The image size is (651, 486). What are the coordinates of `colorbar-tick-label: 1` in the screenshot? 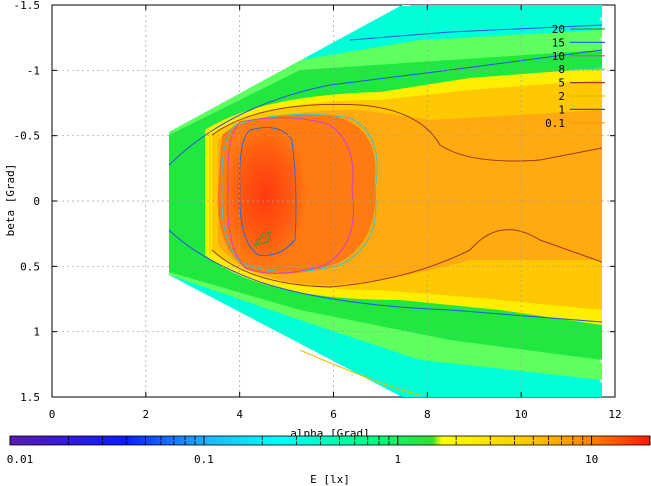 It's located at (397, 459).